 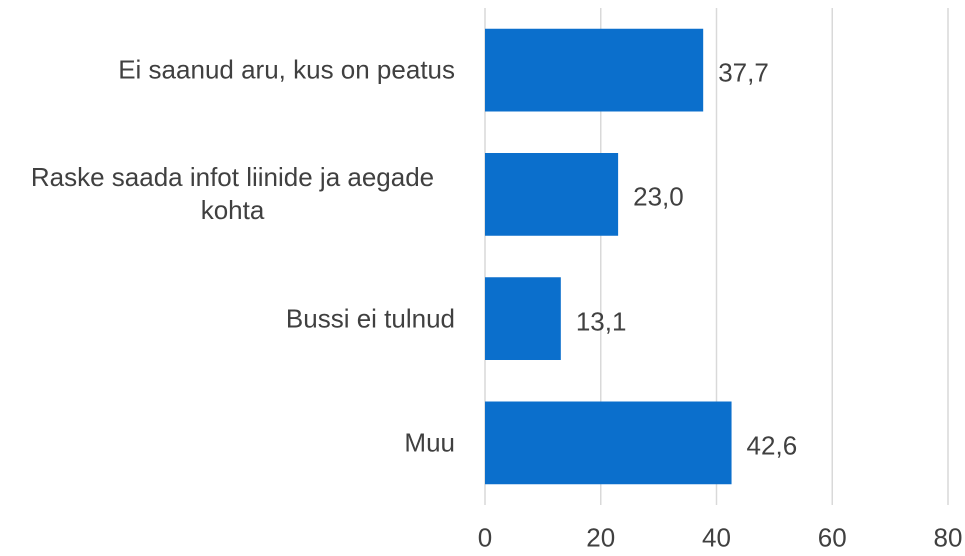 What do you see at coordinates (485, 537) in the screenshot?
I see `x-tick-label: 0` at bounding box center [485, 537].